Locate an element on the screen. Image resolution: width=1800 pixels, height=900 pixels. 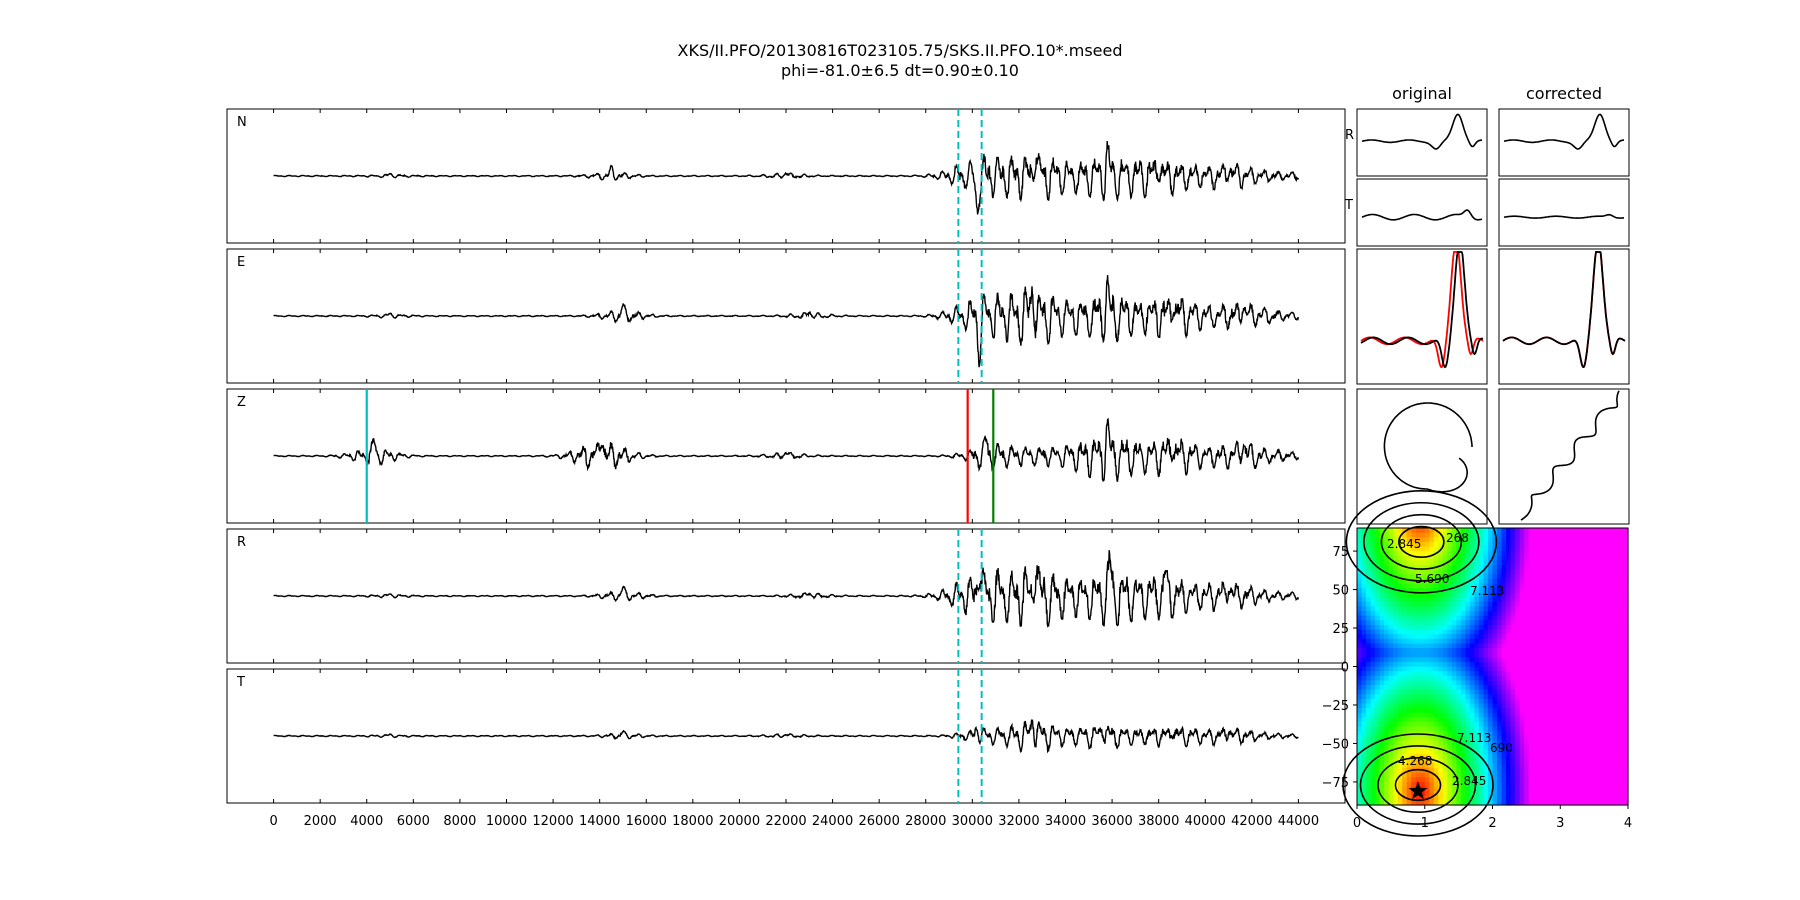
x-tick-label: 30000 is located at coordinates (972, 821).